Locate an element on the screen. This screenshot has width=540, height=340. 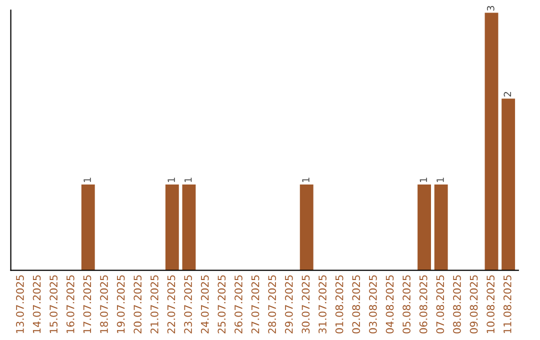
x-tick-label: 01.08.2025 is located at coordinates (339, 304).